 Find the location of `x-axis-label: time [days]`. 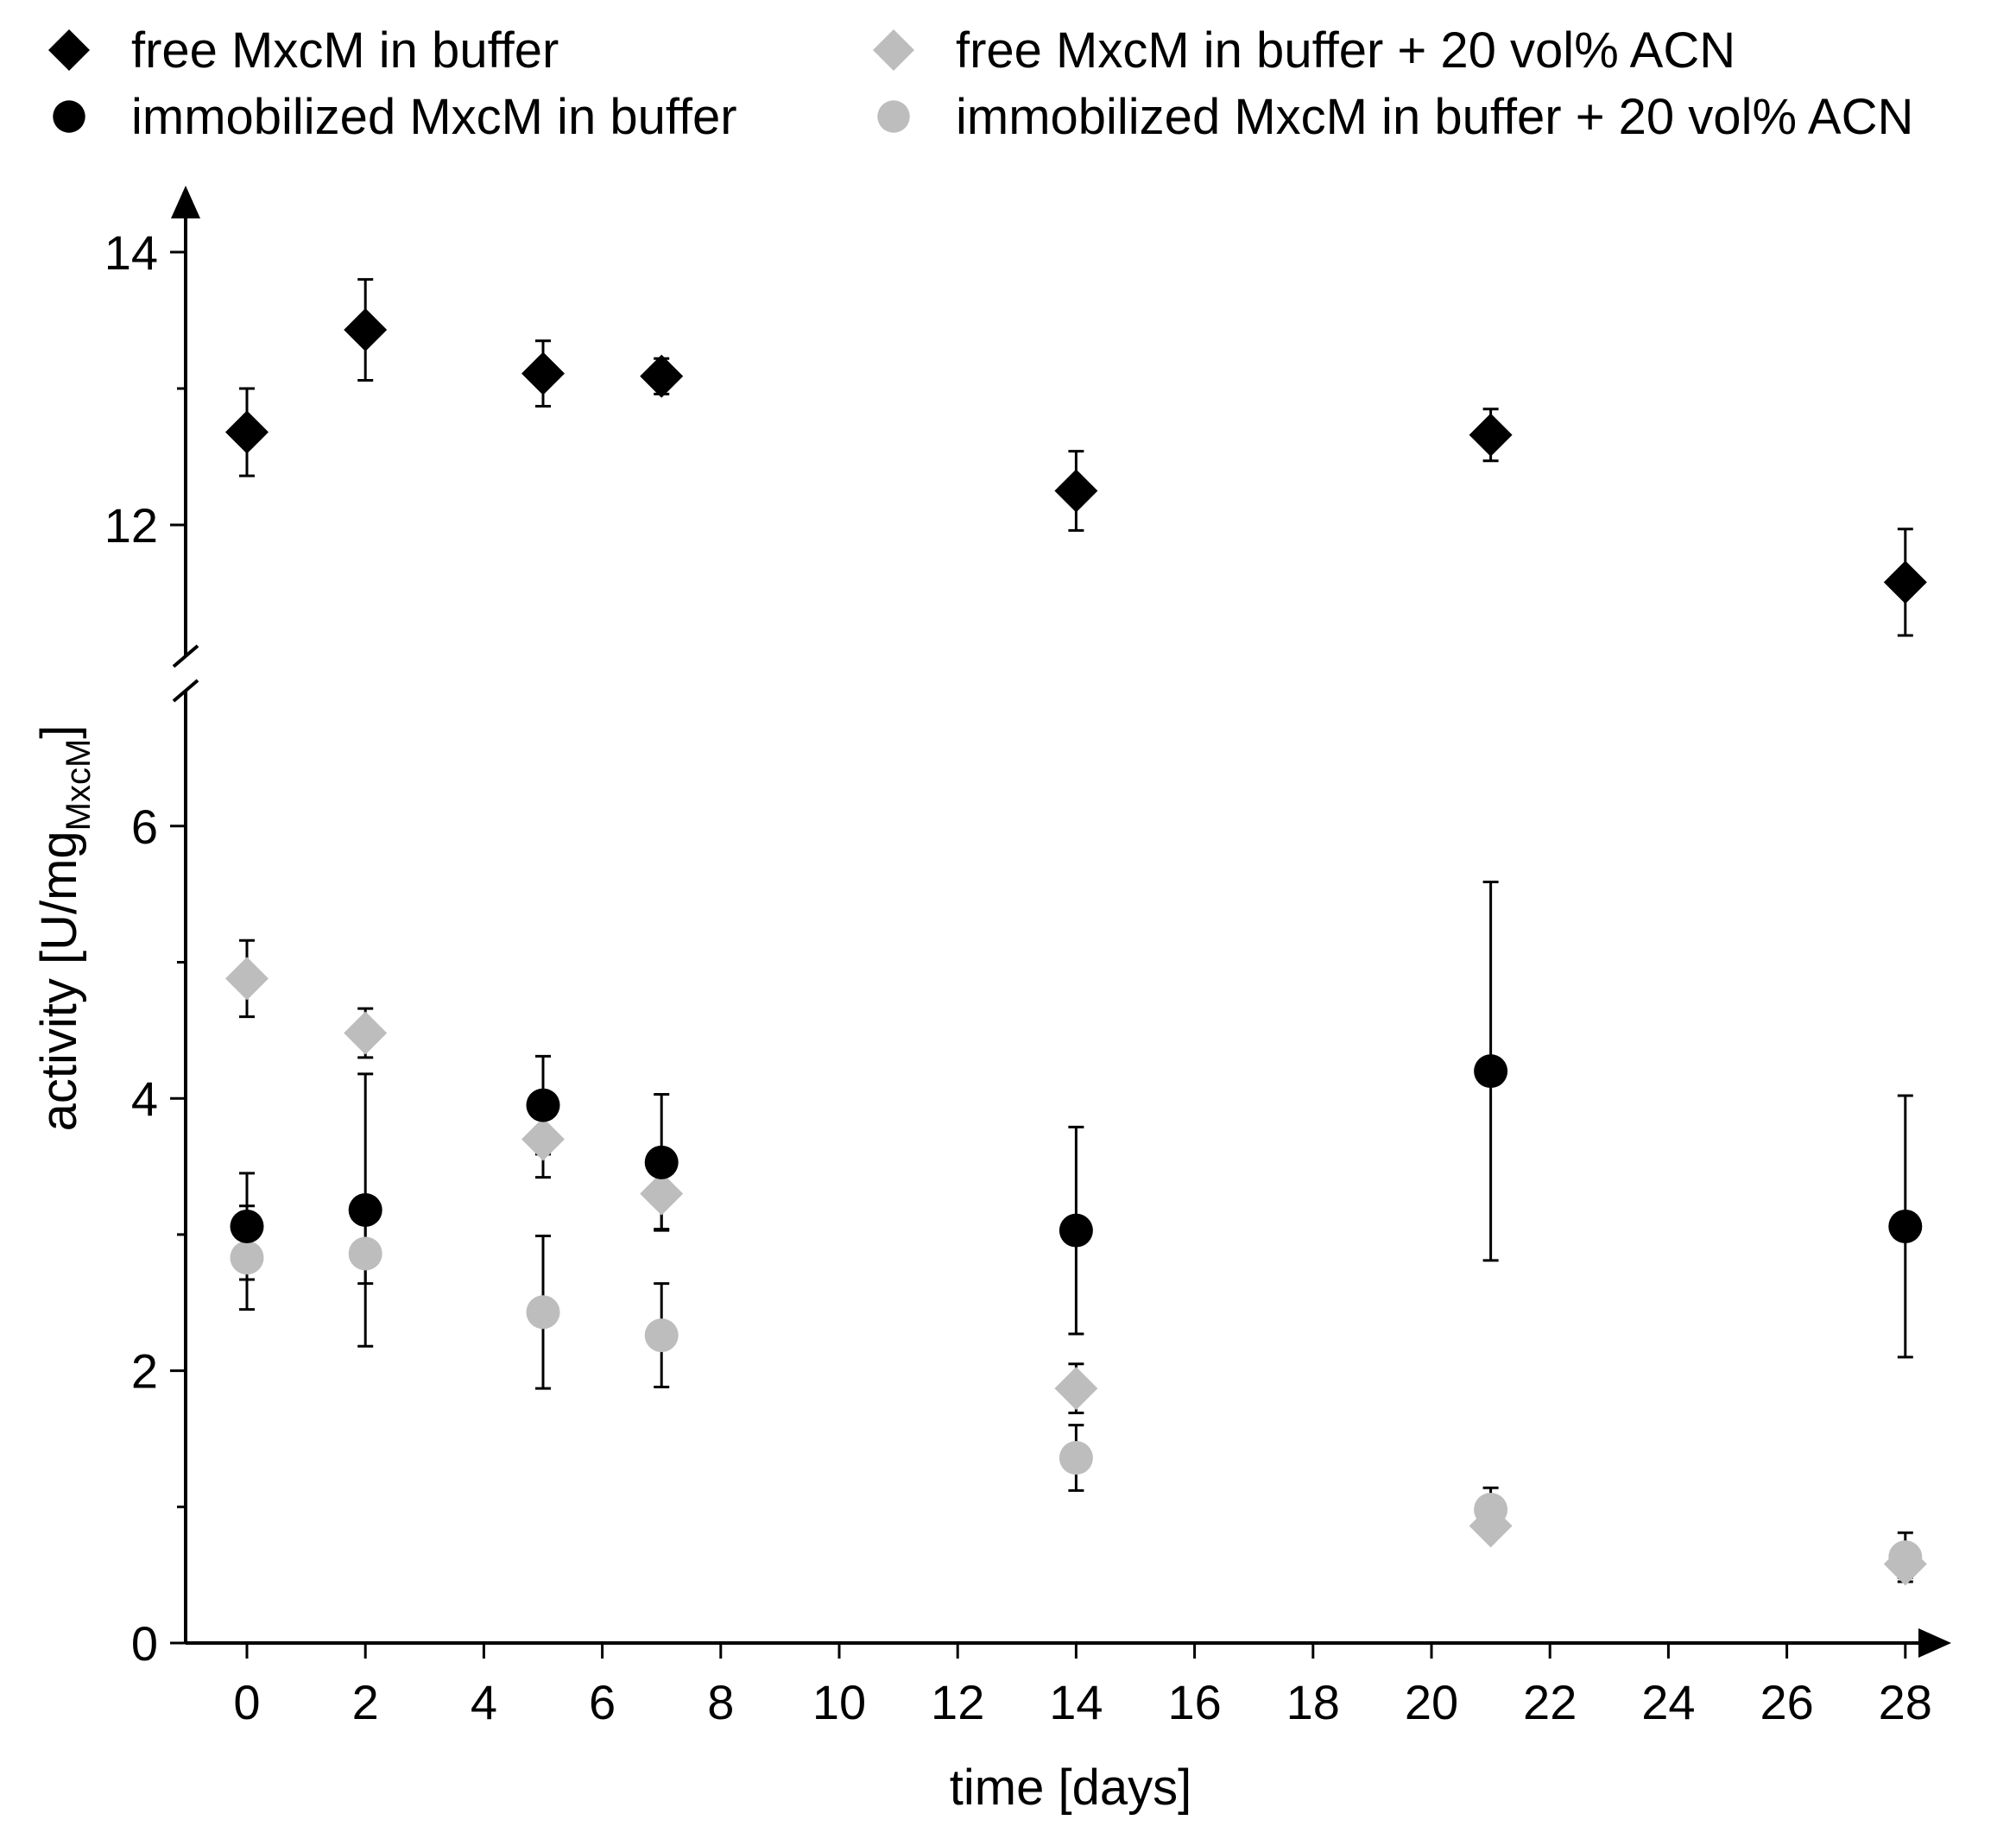

x-axis-label: time [days] is located at coordinates (1070, 1788).